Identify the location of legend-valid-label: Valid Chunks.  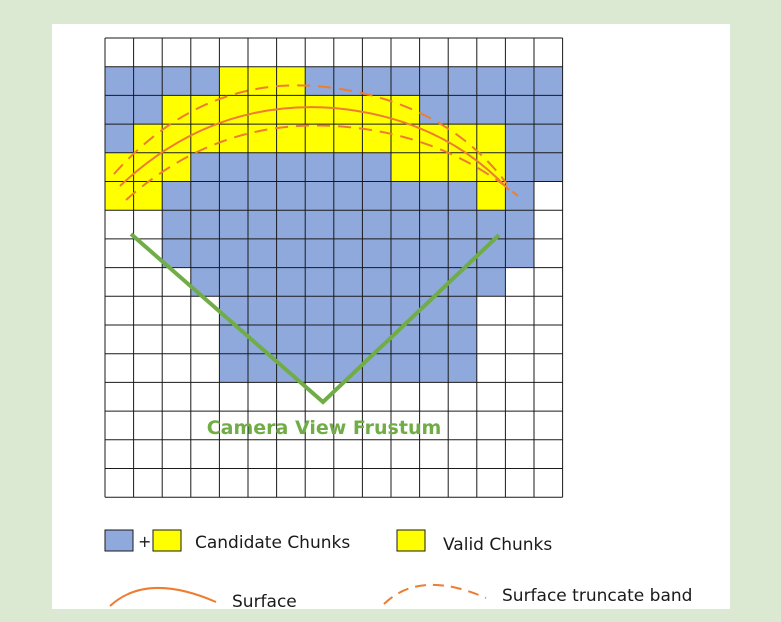
(497, 545).